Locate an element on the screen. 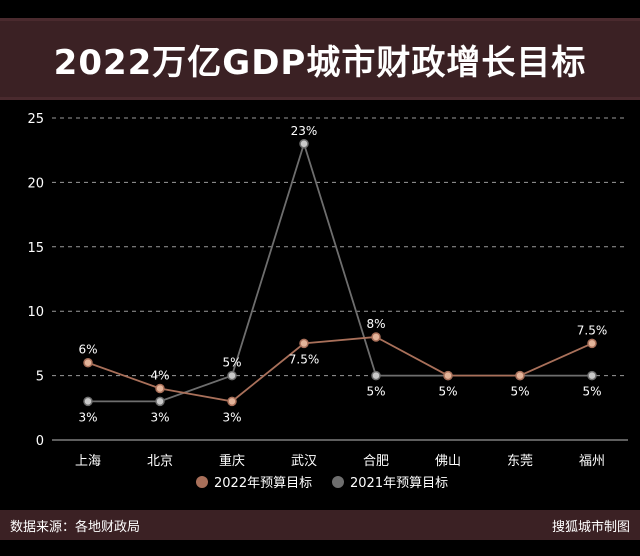 The width and height of the screenshot is (640, 556). x-tick-label: 上海 is located at coordinates (88, 461).